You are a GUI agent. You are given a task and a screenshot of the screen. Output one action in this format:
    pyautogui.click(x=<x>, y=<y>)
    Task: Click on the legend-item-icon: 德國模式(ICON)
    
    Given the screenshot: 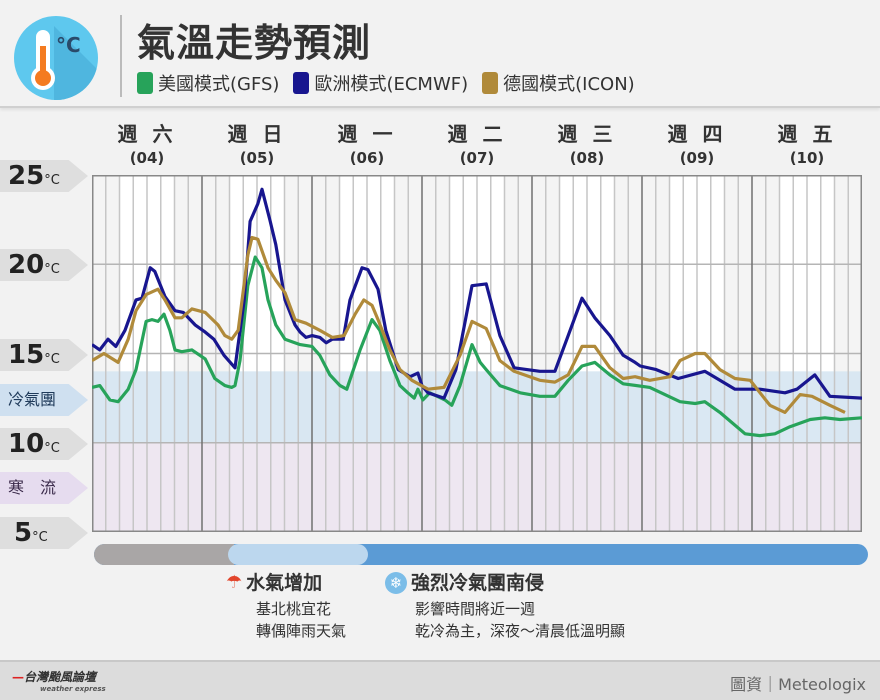 What is the action you would take?
    pyautogui.click(x=558, y=83)
    